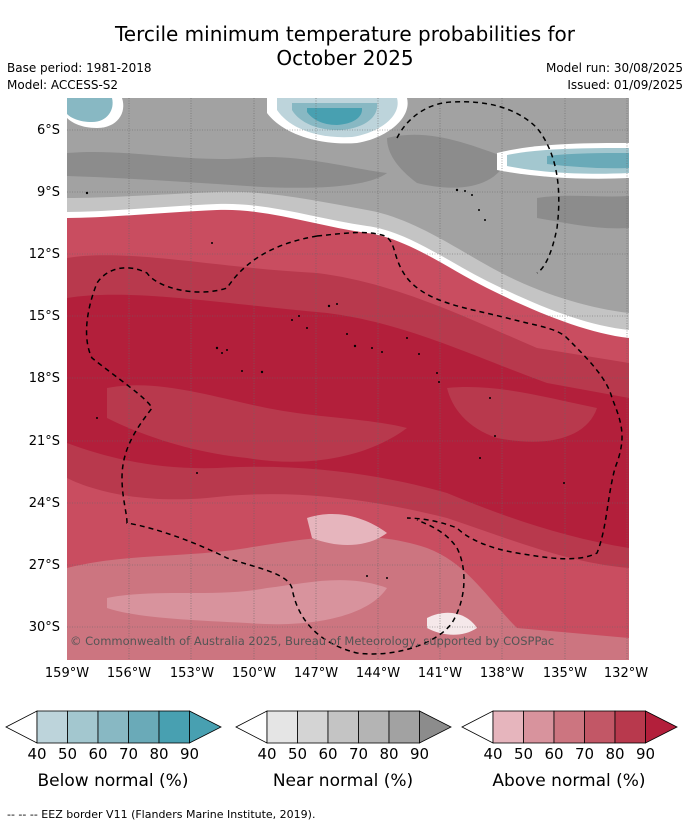 The width and height of the screenshot is (690, 827). Describe the element at coordinates (44, 378) in the screenshot. I see `lat-label-18s: 18°S` at that location.